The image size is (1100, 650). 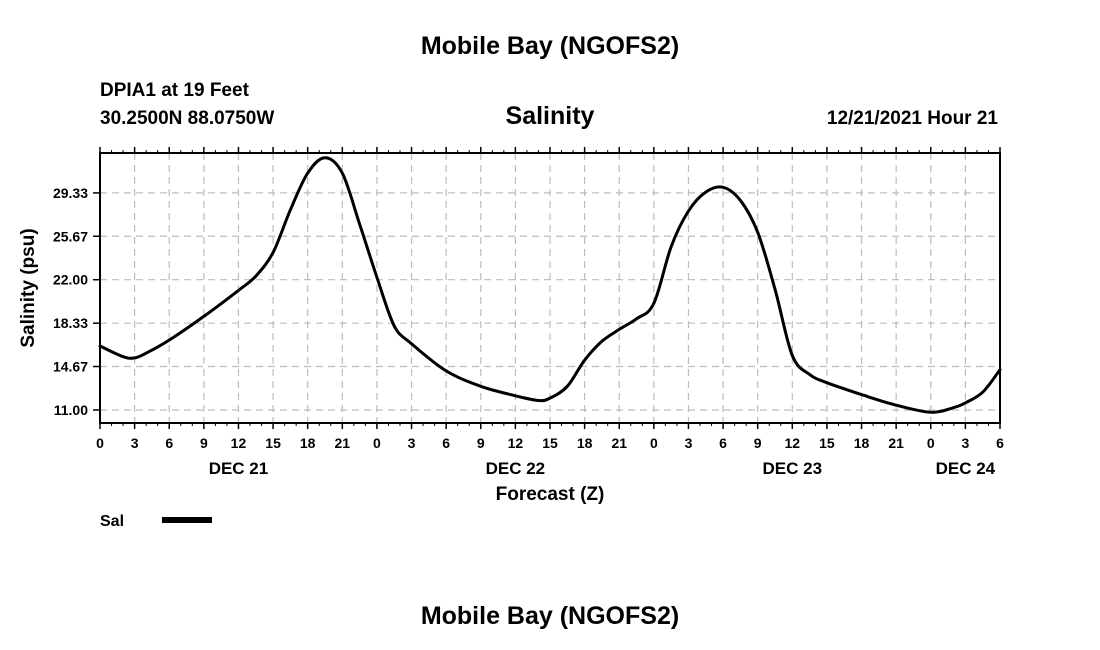 What do you see at coordinates (550, 46) in the screenshot?
I see `main-title: Mobile Bay (NGOFS2)` at bounding box center [550, 46].